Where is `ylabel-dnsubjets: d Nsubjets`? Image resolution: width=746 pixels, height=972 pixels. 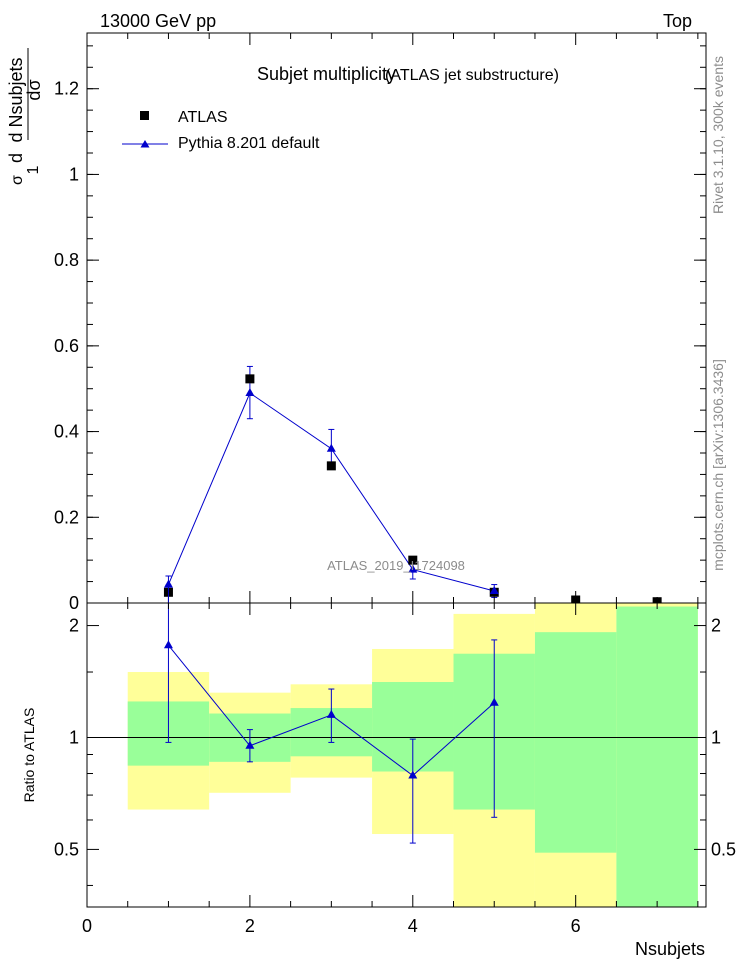 ylabel-dnsubjets: d Nsubjets is located at coordinates (16, 99).